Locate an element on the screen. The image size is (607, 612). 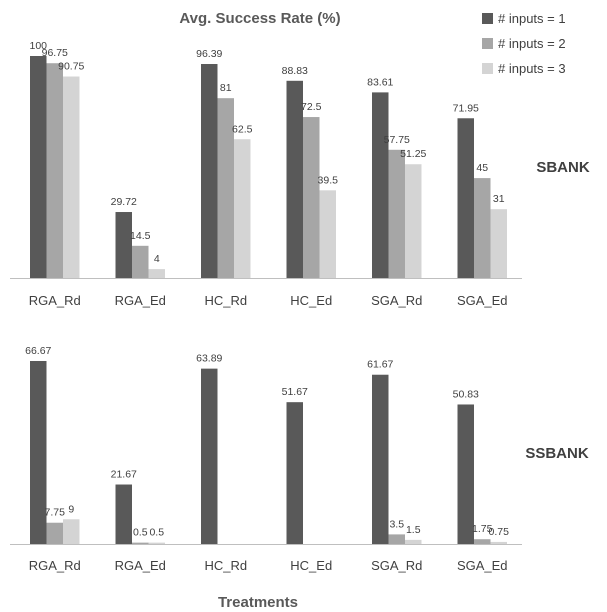
data-label: 51.67 is located at coordinates (295, 392).